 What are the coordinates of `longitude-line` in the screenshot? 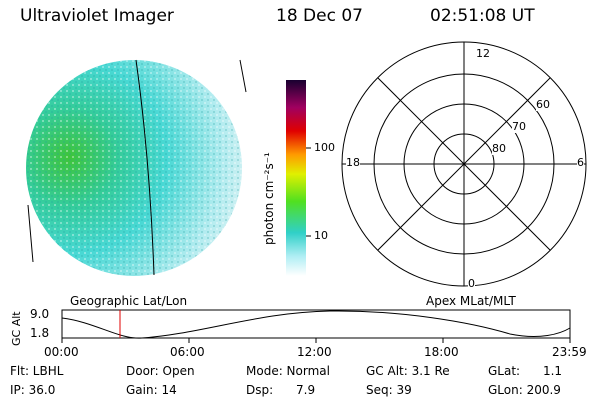 It's located at (145, 167).